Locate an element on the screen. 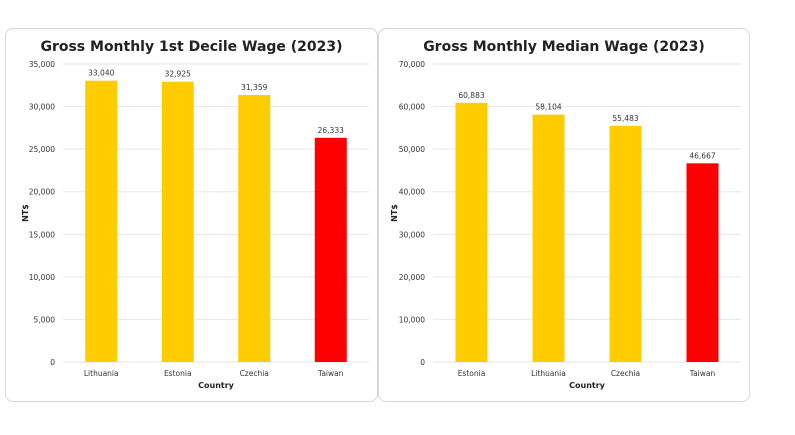 This screenshot has height=435, width=795. y-tick-label: 15,000 is located at coordinates (42, 234).